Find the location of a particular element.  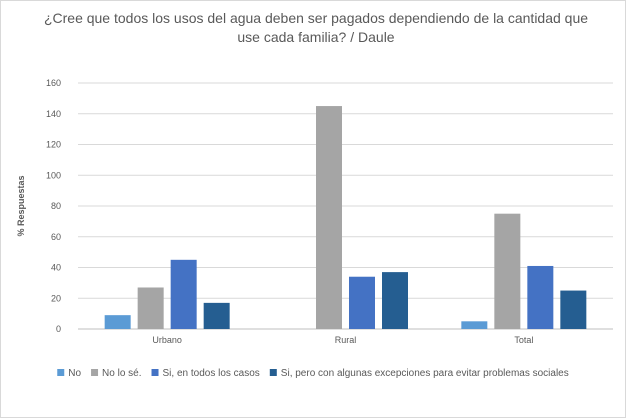

y-tick-label: 160 is located at coordinates (53, 83).